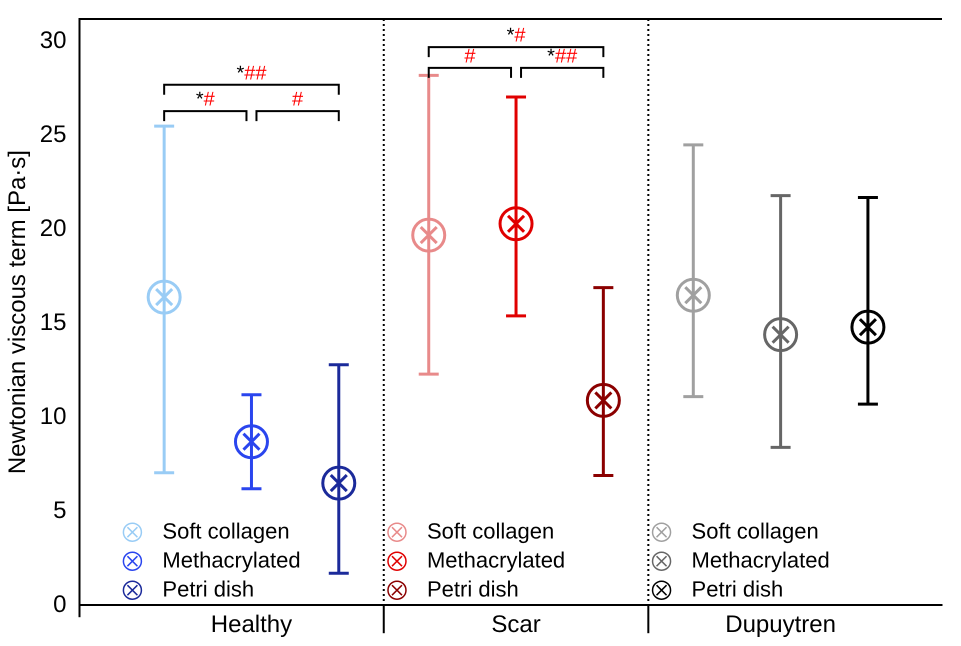 This screenshot has height=646, width=961. What do you see at coordinates (59, 604) in the screenshot?
I see `y-tick-label: 0` at bounding box center [59, 604].